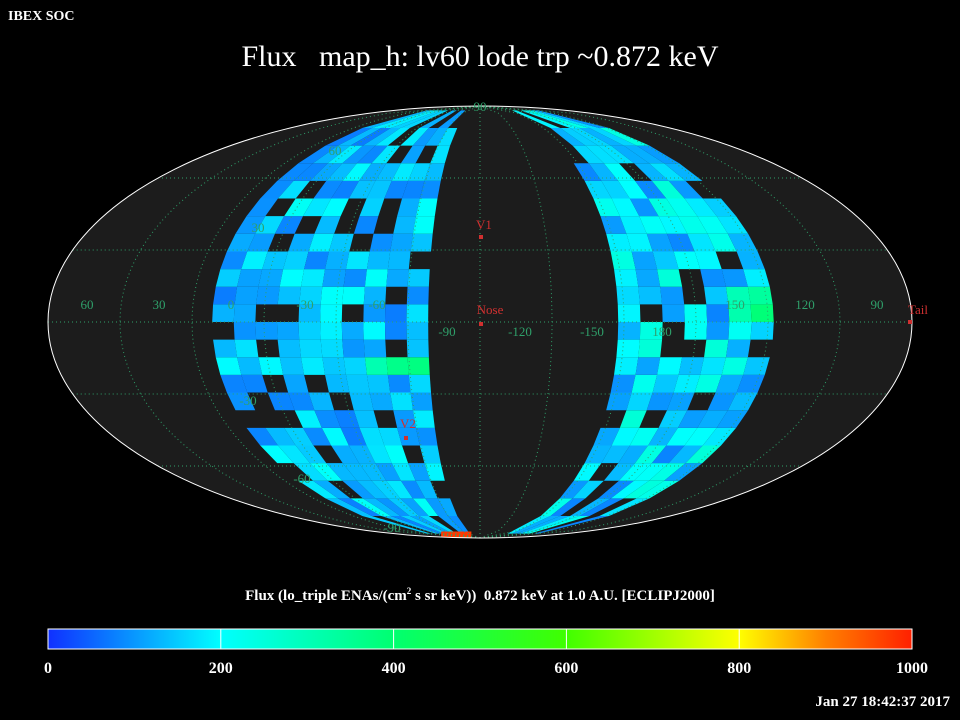  I want to click on colorbar-ticks, so click(480, 639).